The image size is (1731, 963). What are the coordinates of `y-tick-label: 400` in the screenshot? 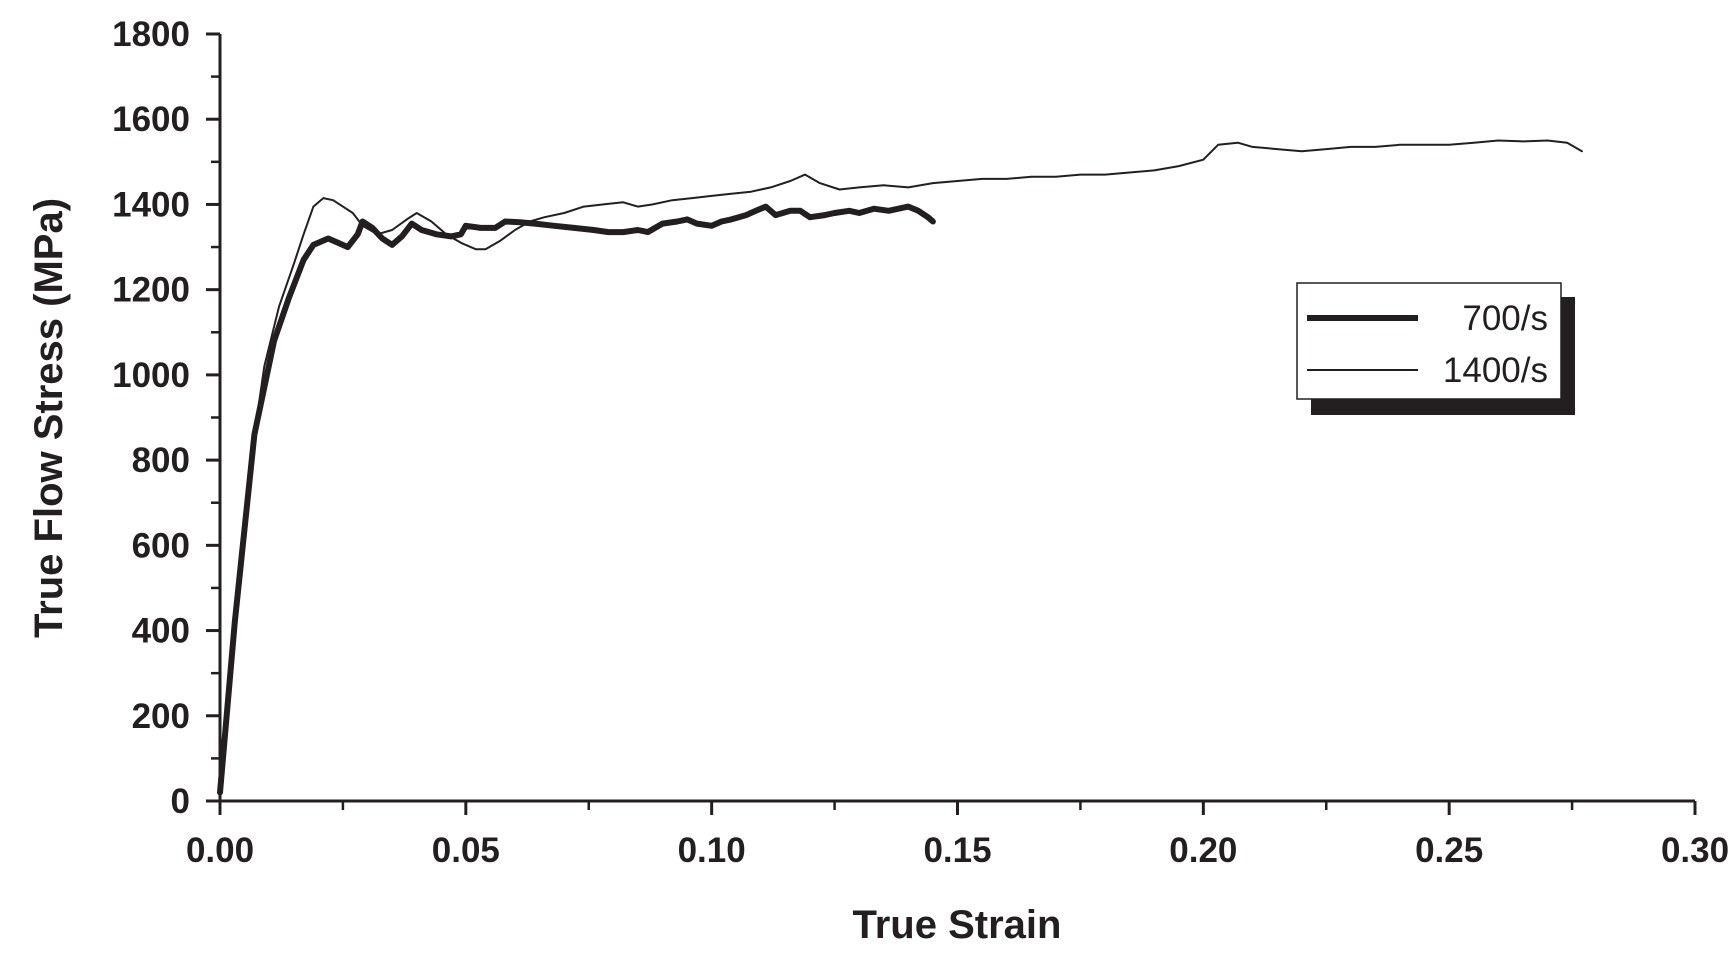 It's located at (161, 631).